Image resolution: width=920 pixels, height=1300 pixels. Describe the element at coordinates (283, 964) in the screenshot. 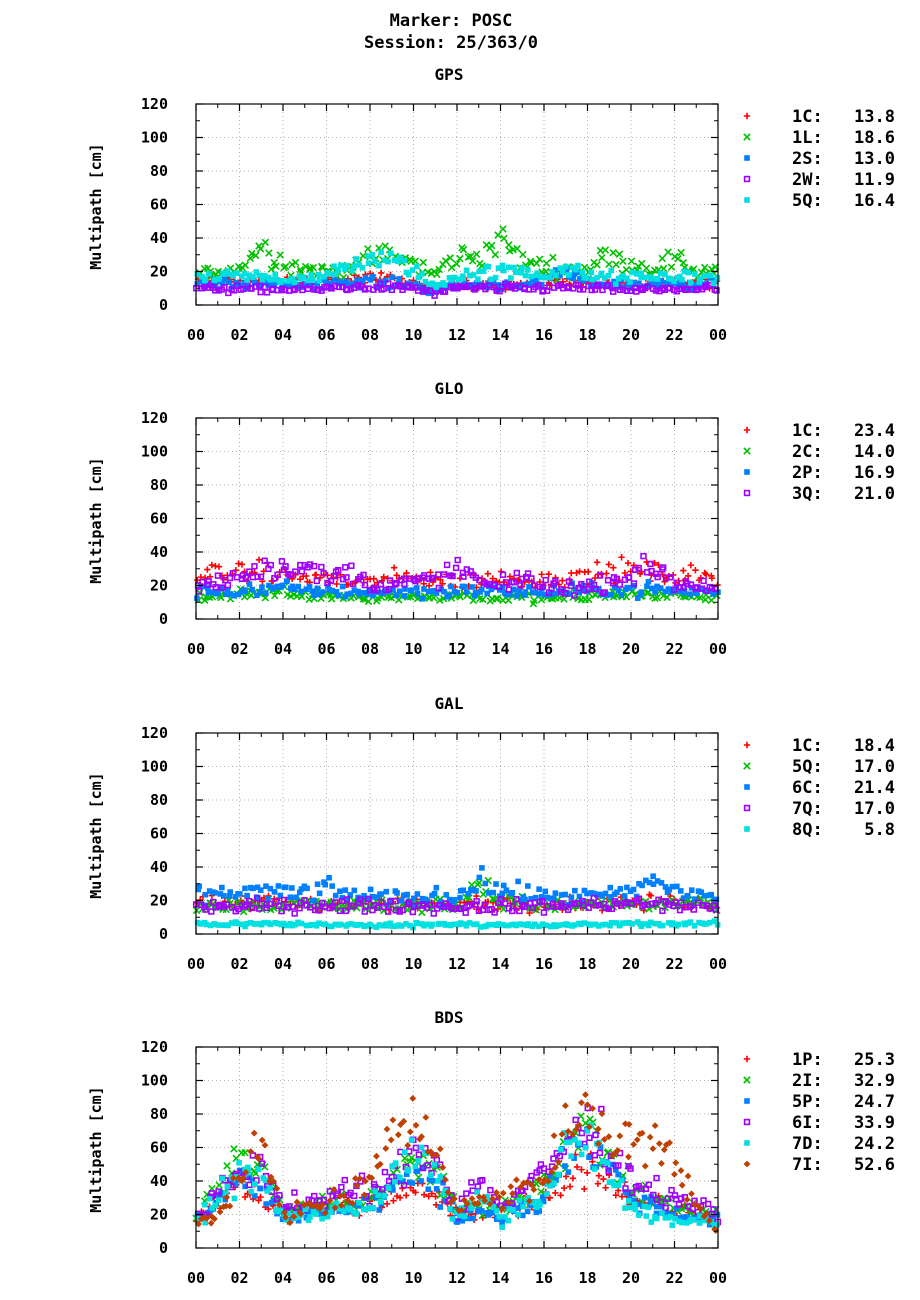

I see `x-tick-label: 04` at that location.